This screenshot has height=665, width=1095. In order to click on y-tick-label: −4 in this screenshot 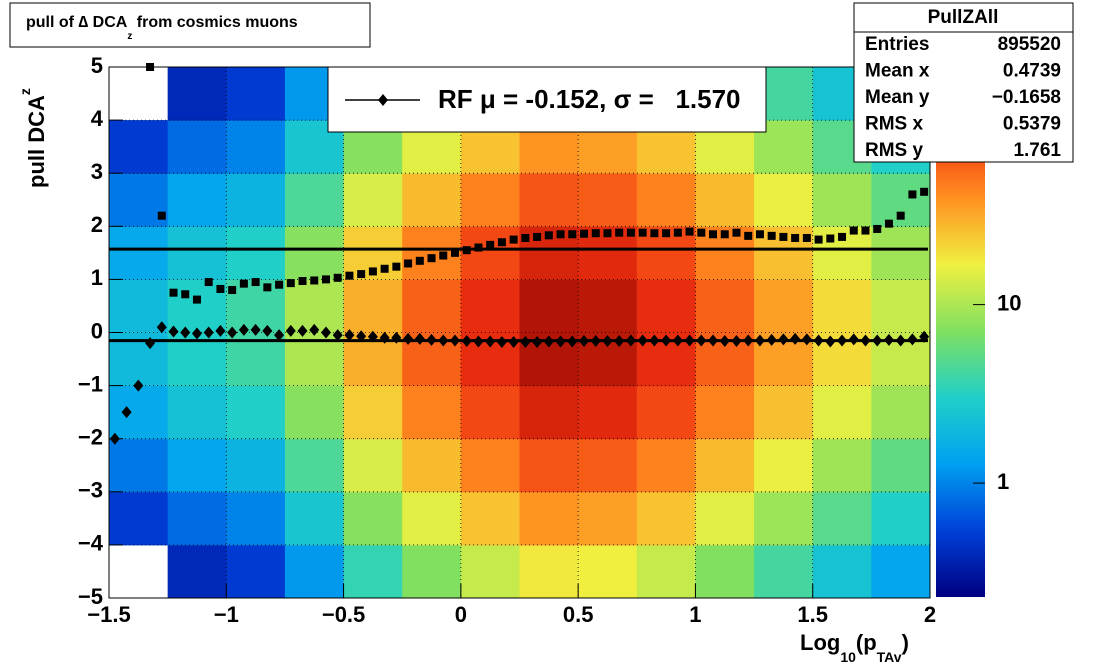, I will do `click(91, 543)`.